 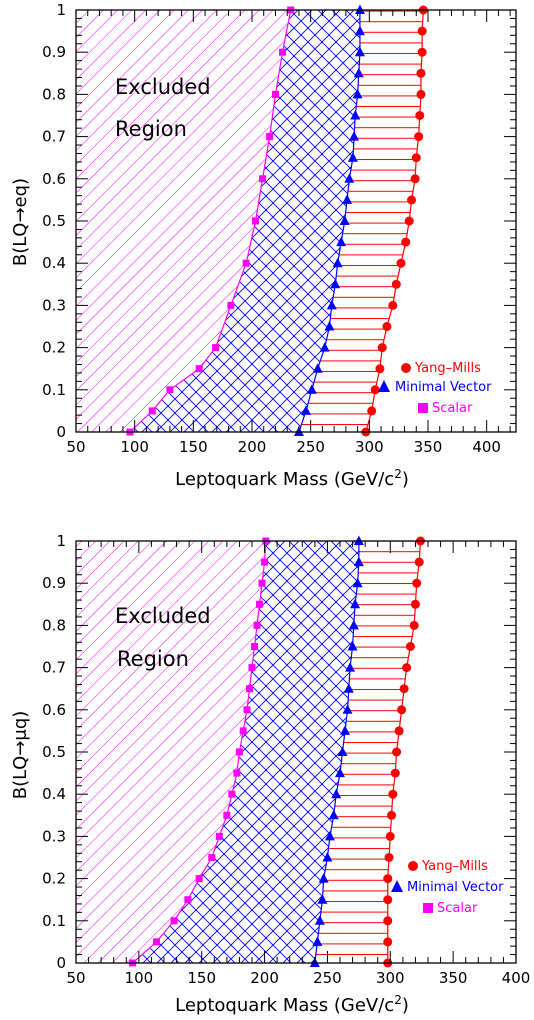 I want to click on legend: Yang–Mills Minimal Vector Scalar, so click(x=435, y=388).